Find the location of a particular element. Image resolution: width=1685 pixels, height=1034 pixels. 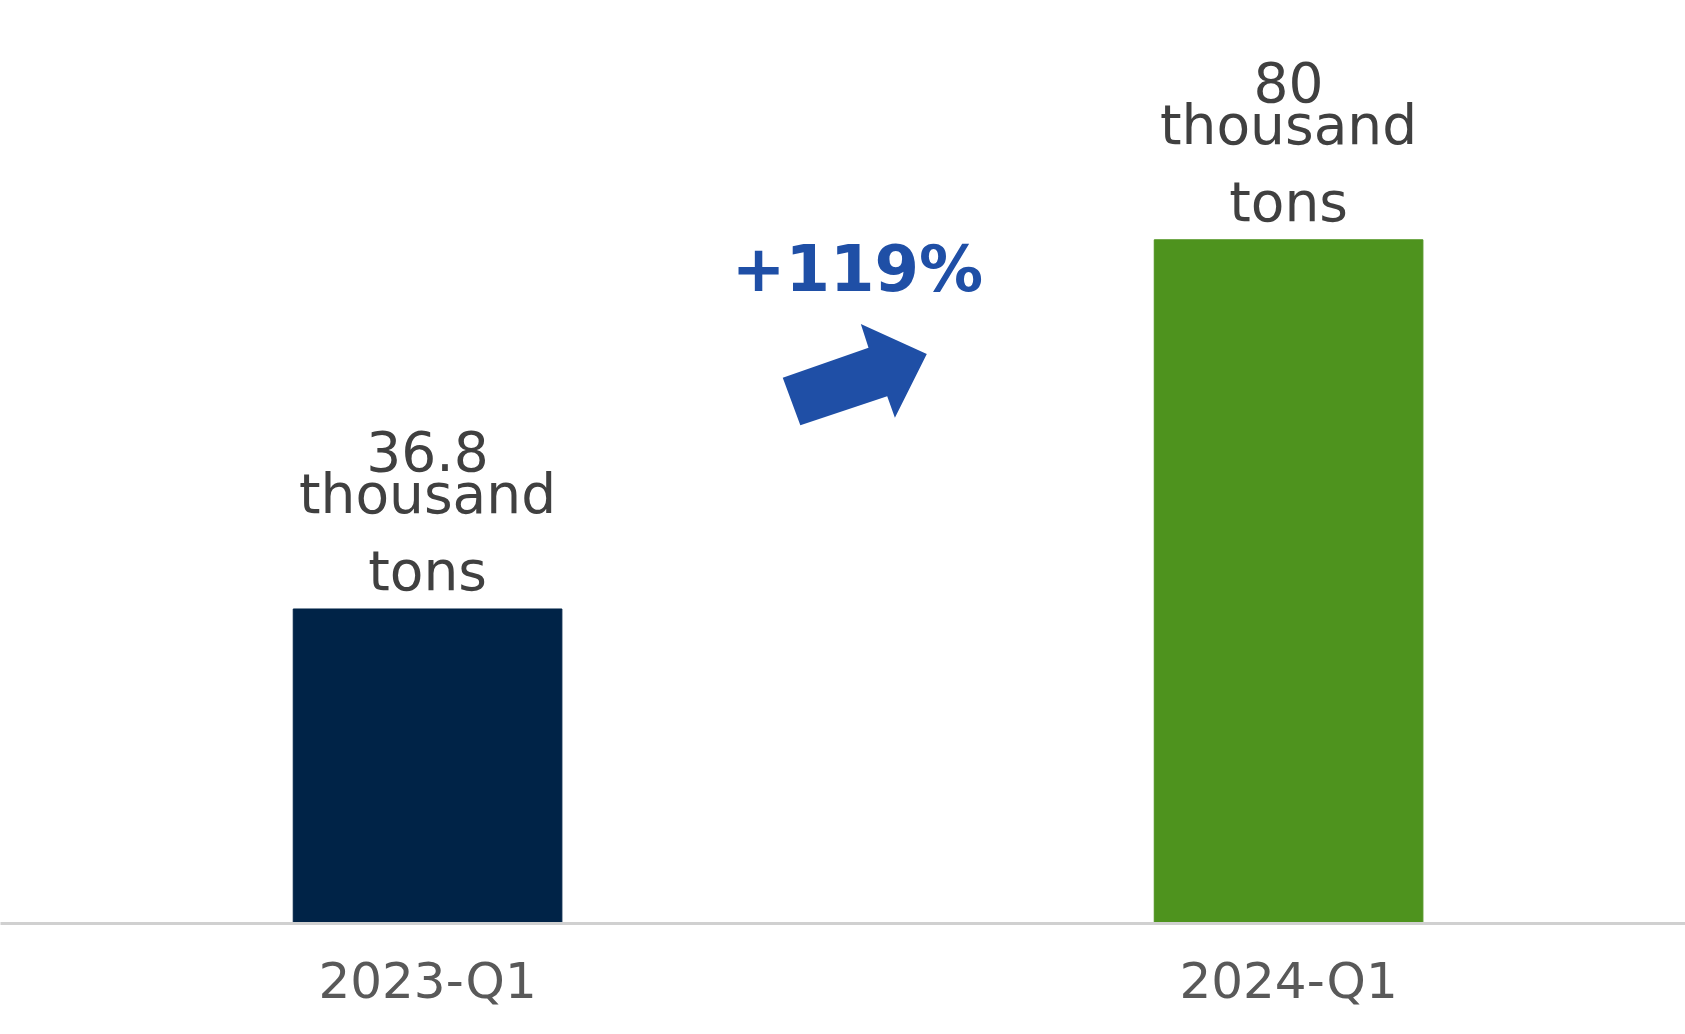

x-tick-label: 2023-Q1 is located at coordinates (427, 980).